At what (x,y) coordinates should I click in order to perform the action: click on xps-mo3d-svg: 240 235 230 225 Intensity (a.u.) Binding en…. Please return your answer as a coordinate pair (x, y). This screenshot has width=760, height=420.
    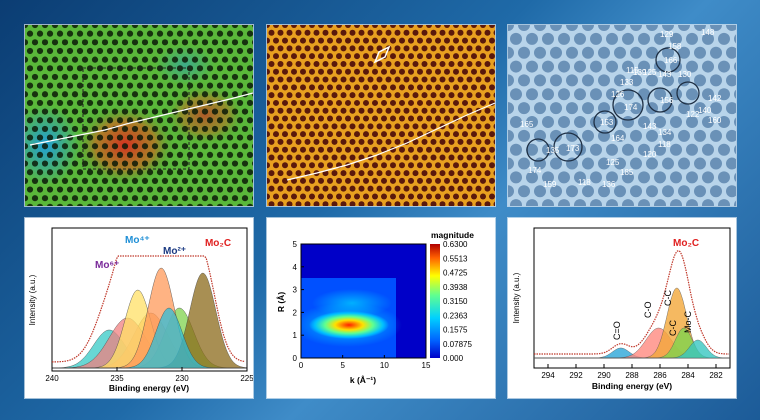
    Looking at the image, I should click on (140, 310).